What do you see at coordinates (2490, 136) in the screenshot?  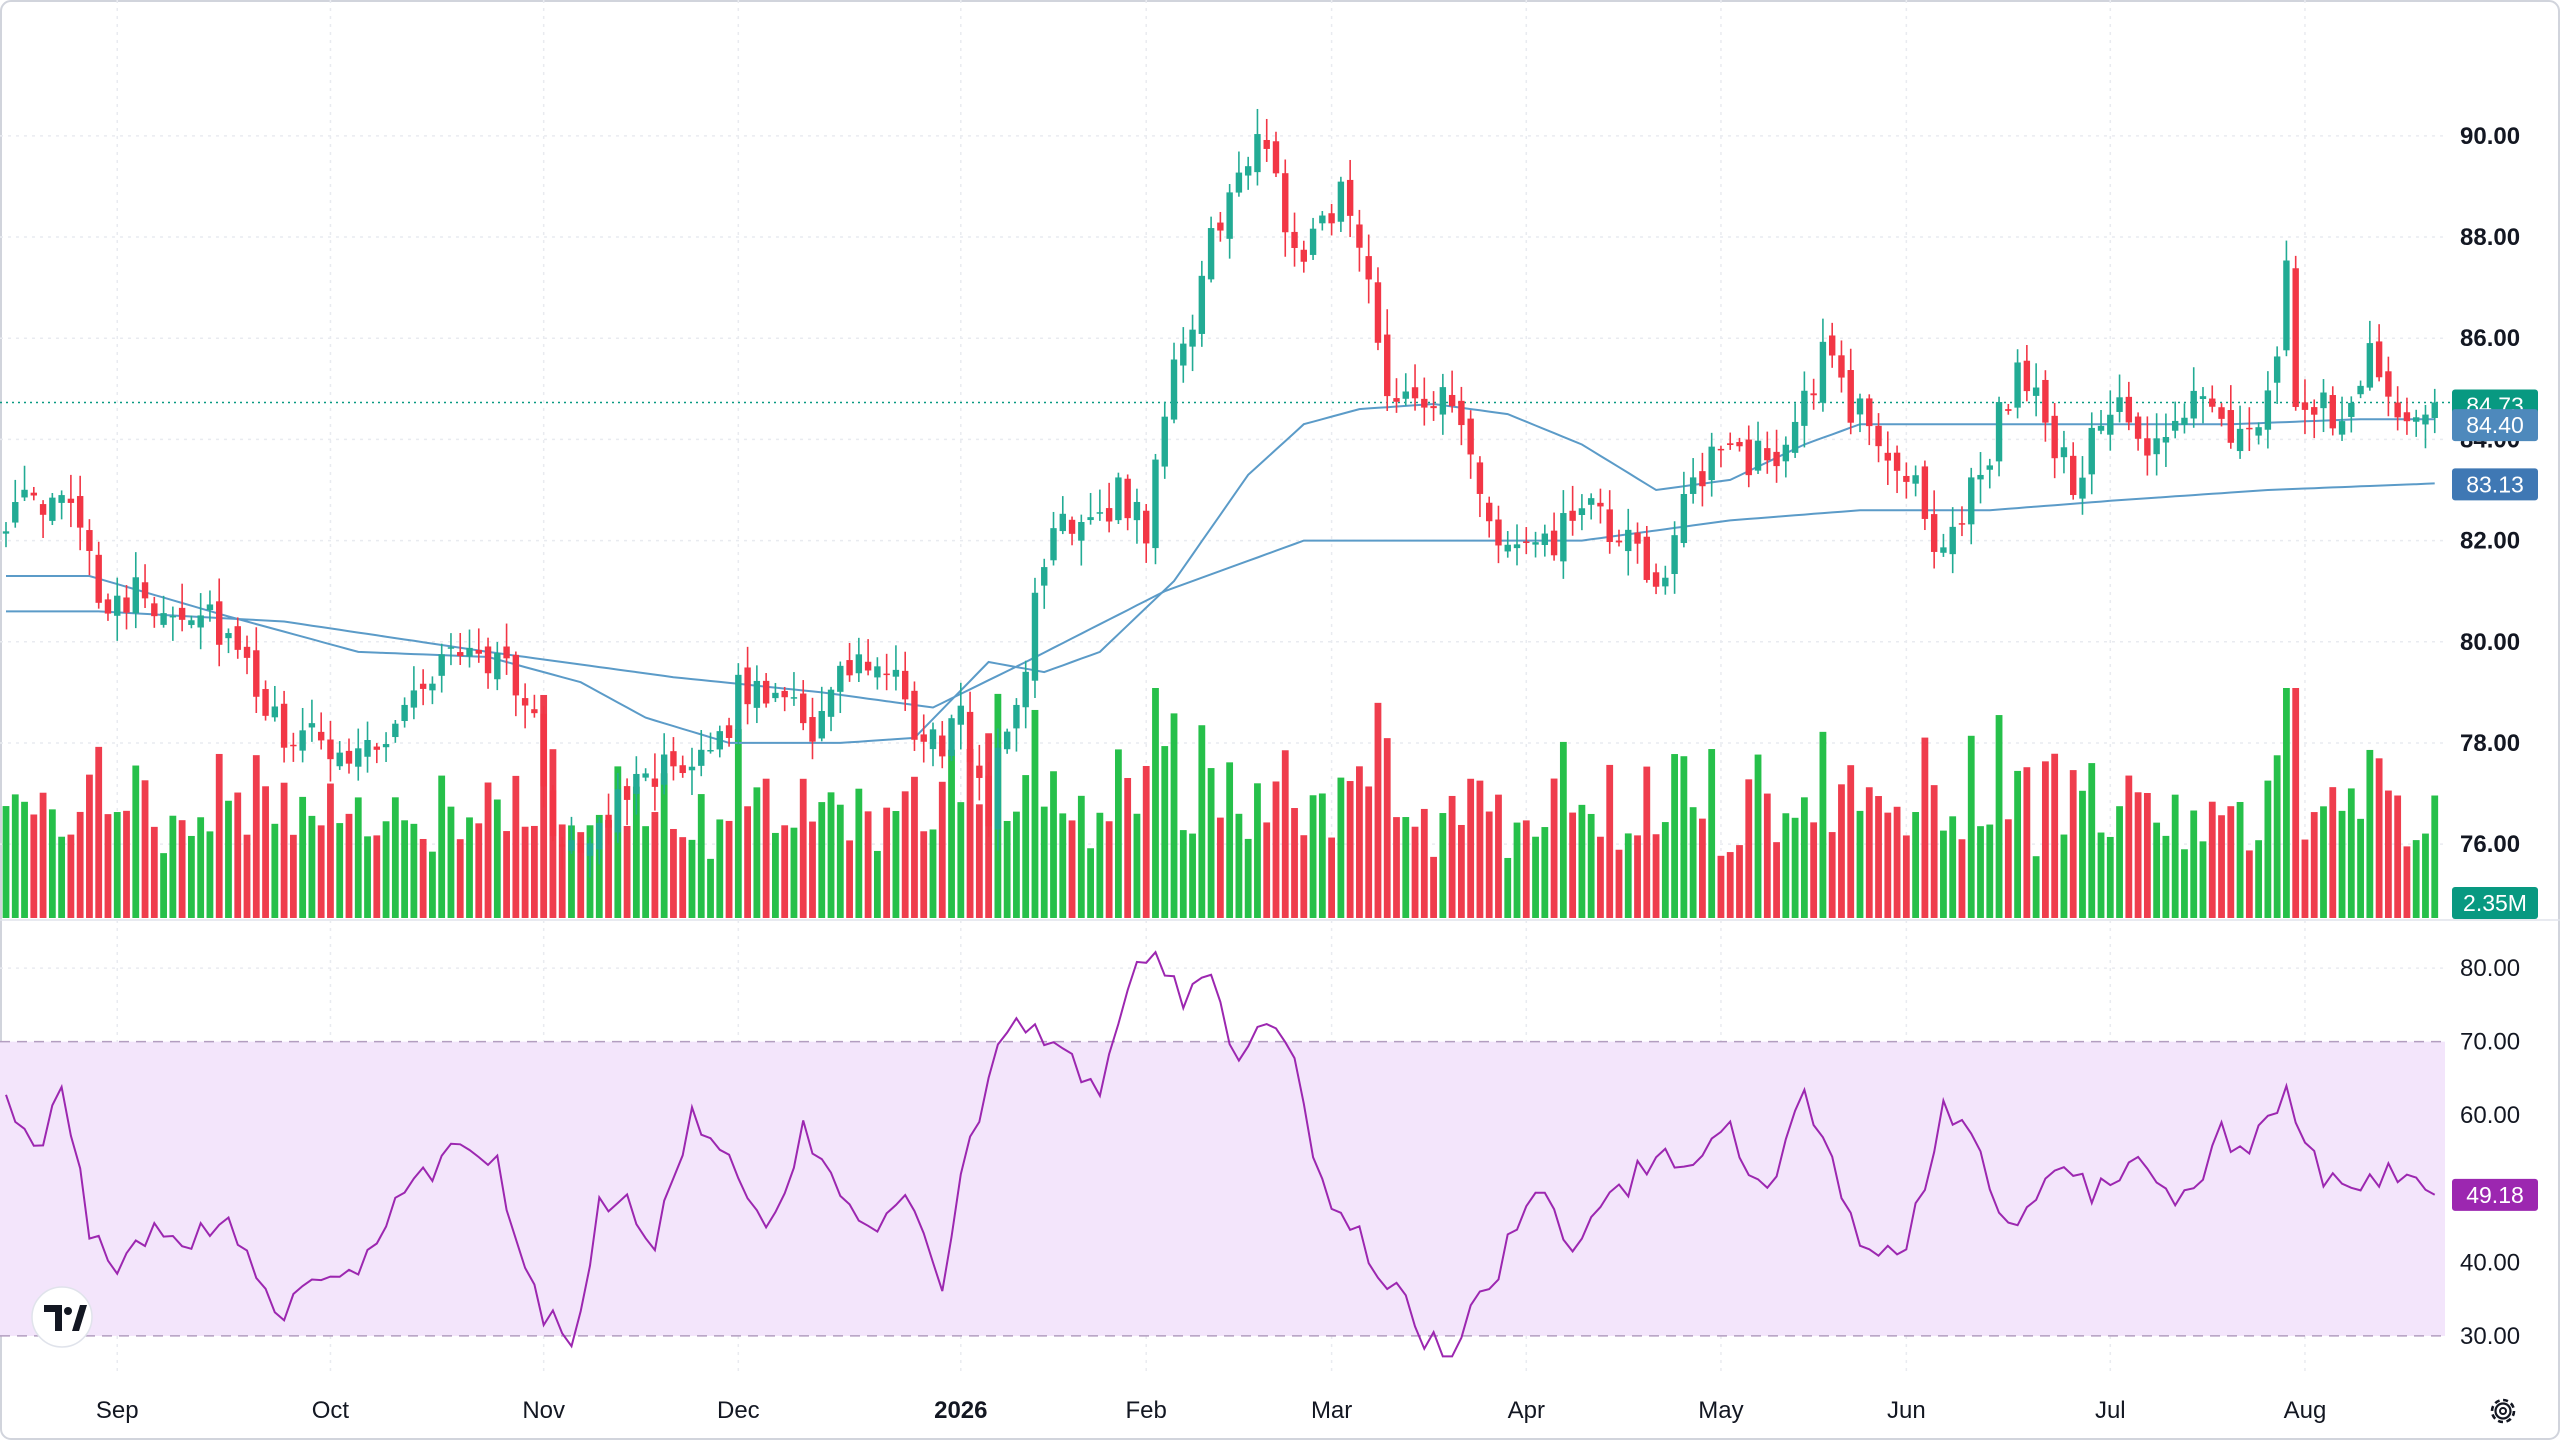 I see `price-tick-label: 90.00` at bounding box center [2490, 136].